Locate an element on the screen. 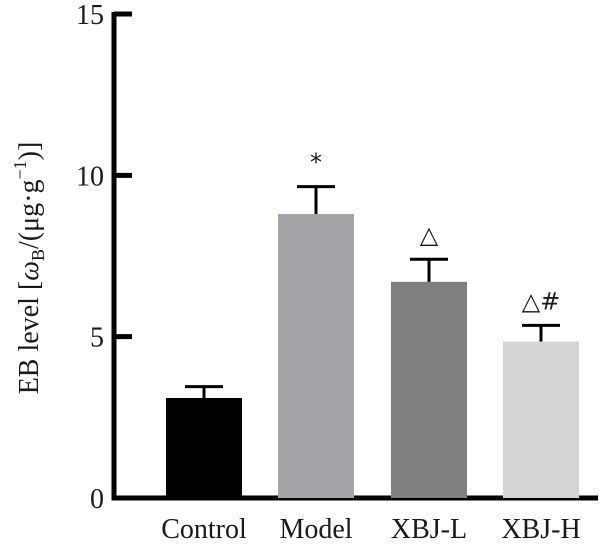 Image resolution: width=599 pixels, height=560 pixels. significance-marker: △ is located at coordinates (429, 235).